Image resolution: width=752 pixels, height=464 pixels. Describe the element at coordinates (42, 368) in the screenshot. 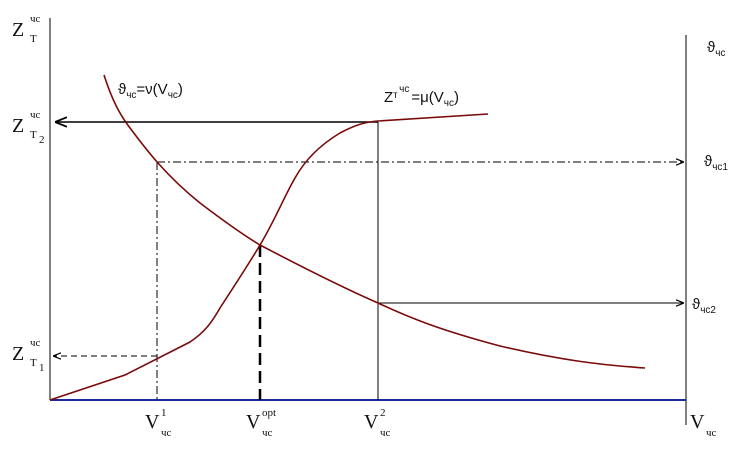

I see `z-t1-index: 1` at that location.